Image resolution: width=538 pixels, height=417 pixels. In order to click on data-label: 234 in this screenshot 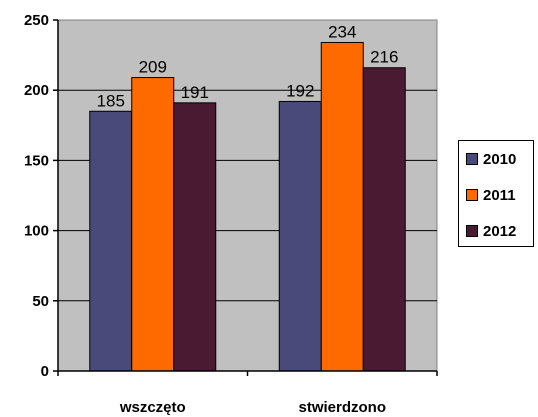, I will do `click(342, 31)`.